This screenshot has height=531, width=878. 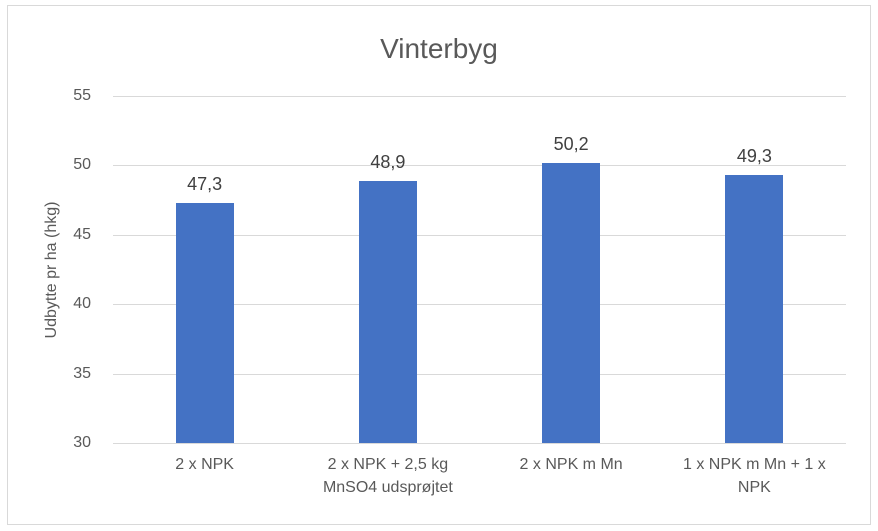 What do you see at coordinates (754, 476) in the screenshot?
I see `x-tick-label: 1 x NPK m Mn + 1 x NPK` at bounding box center [754, 476].